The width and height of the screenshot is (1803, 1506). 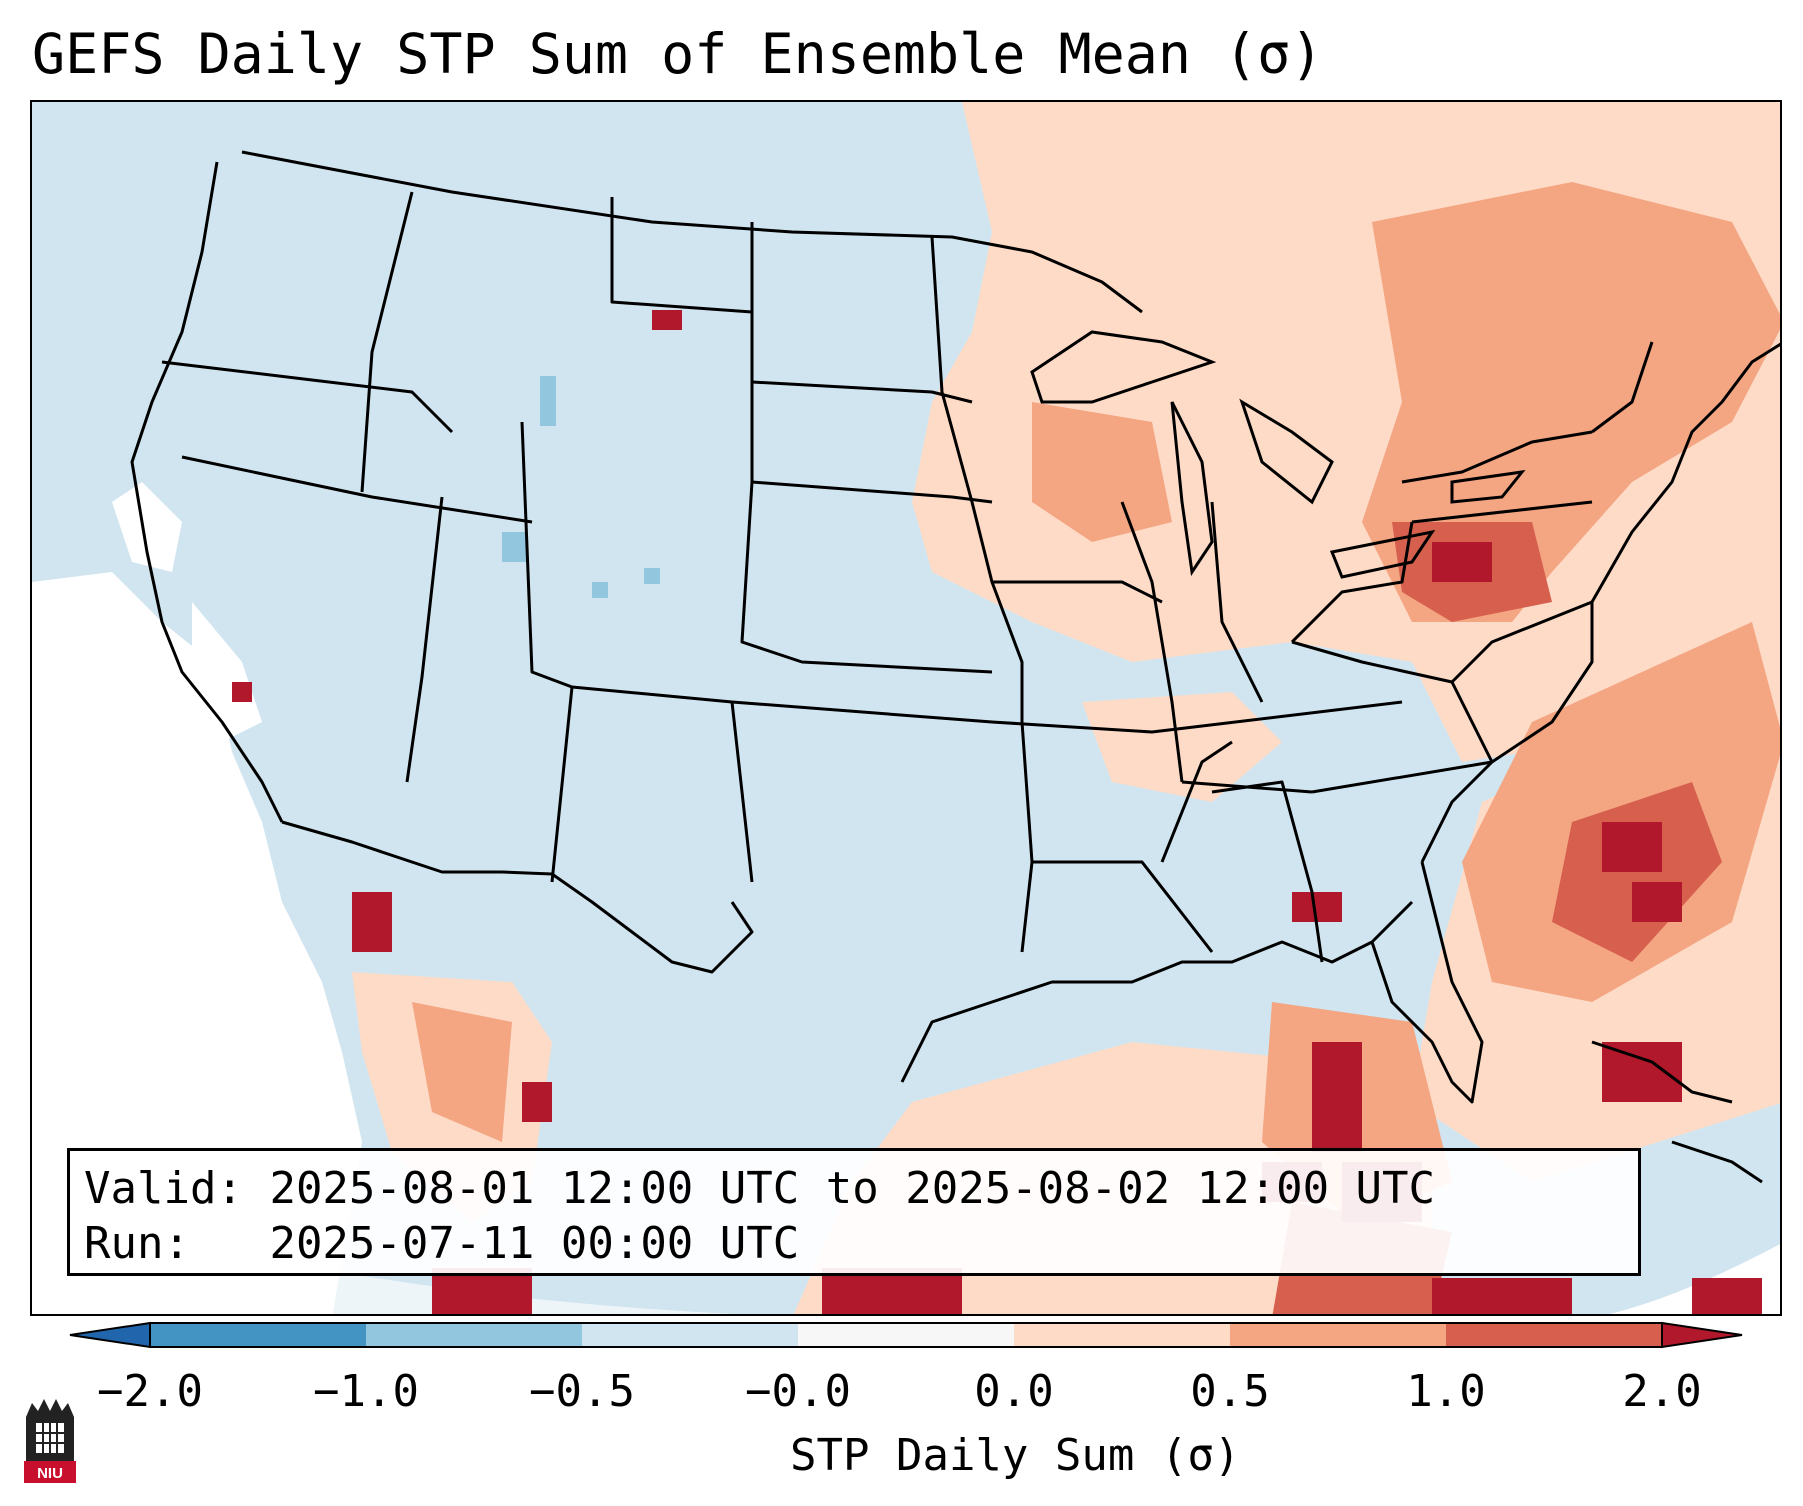 I want to click on colorbar-tick-label: 2.0, so click(x=1662, y=1391).